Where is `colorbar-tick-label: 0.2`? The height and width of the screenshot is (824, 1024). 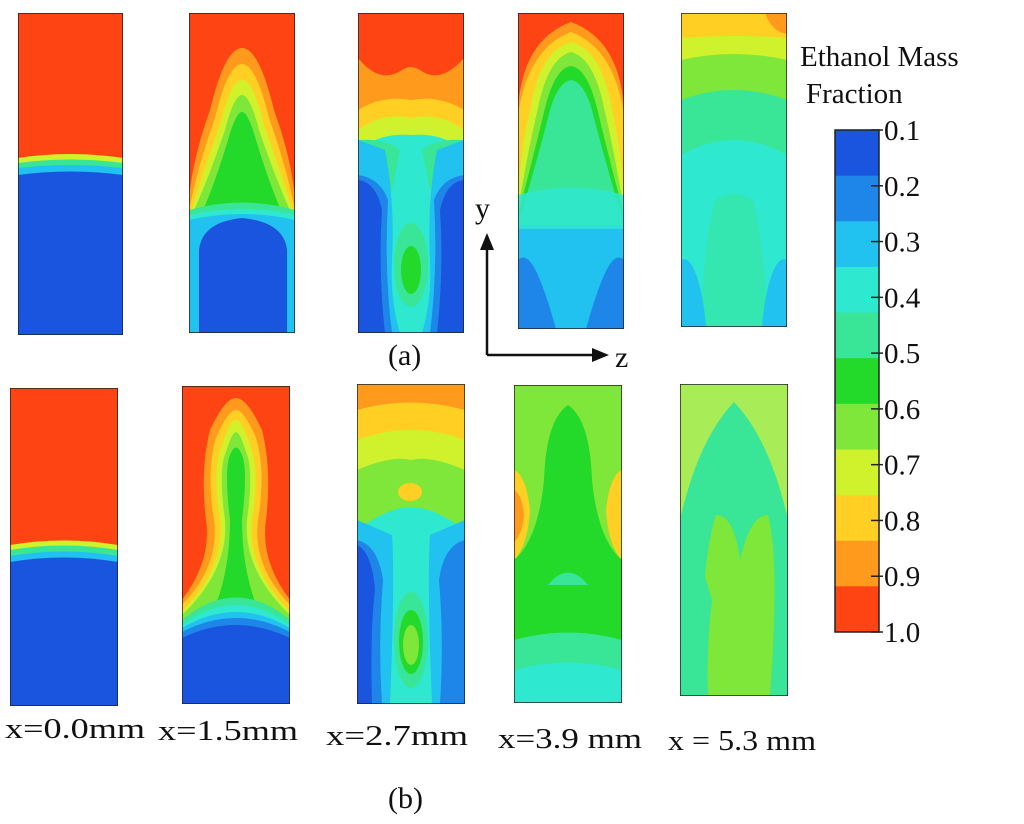
colorbar-tick-label: 0.2 is located at coordinates (902, 187).